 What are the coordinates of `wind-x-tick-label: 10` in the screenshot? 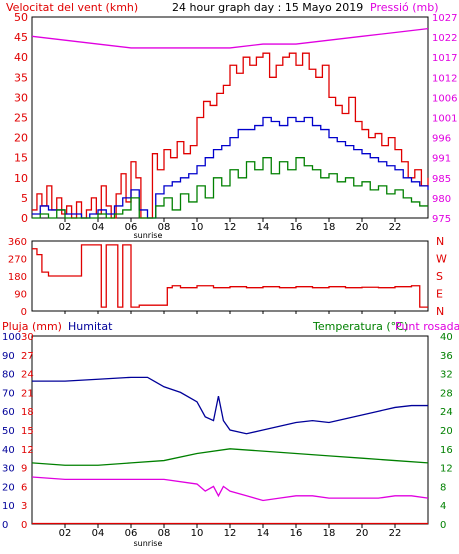 It's located at (197, 227).